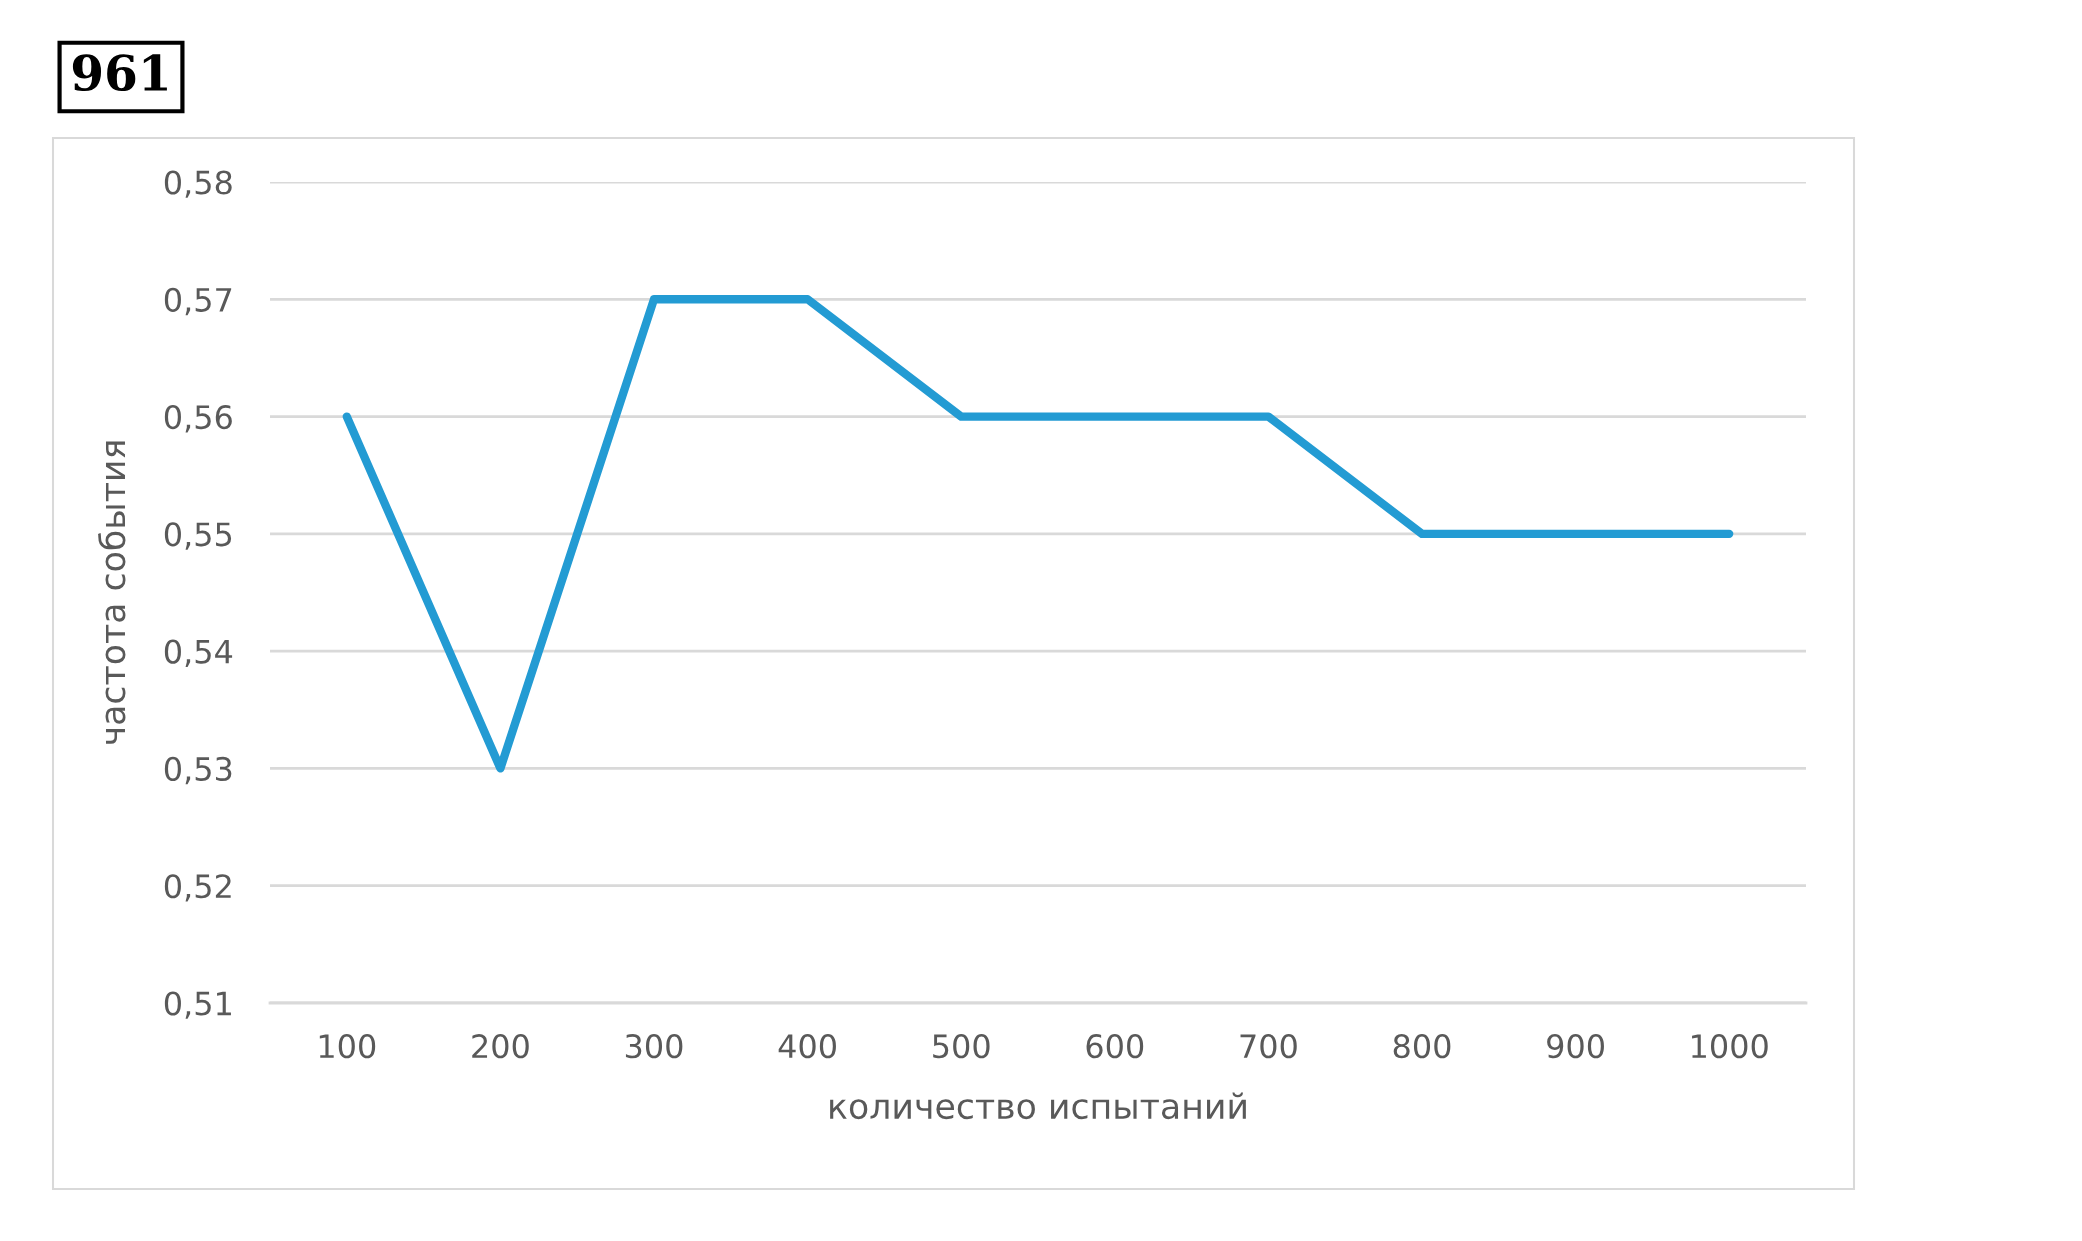 The width and height of the screenshot is (2082, 1241). Describe the element at coordinates (807, 1046) in the screenshot. I see `x-tick-label: 400` at that location.